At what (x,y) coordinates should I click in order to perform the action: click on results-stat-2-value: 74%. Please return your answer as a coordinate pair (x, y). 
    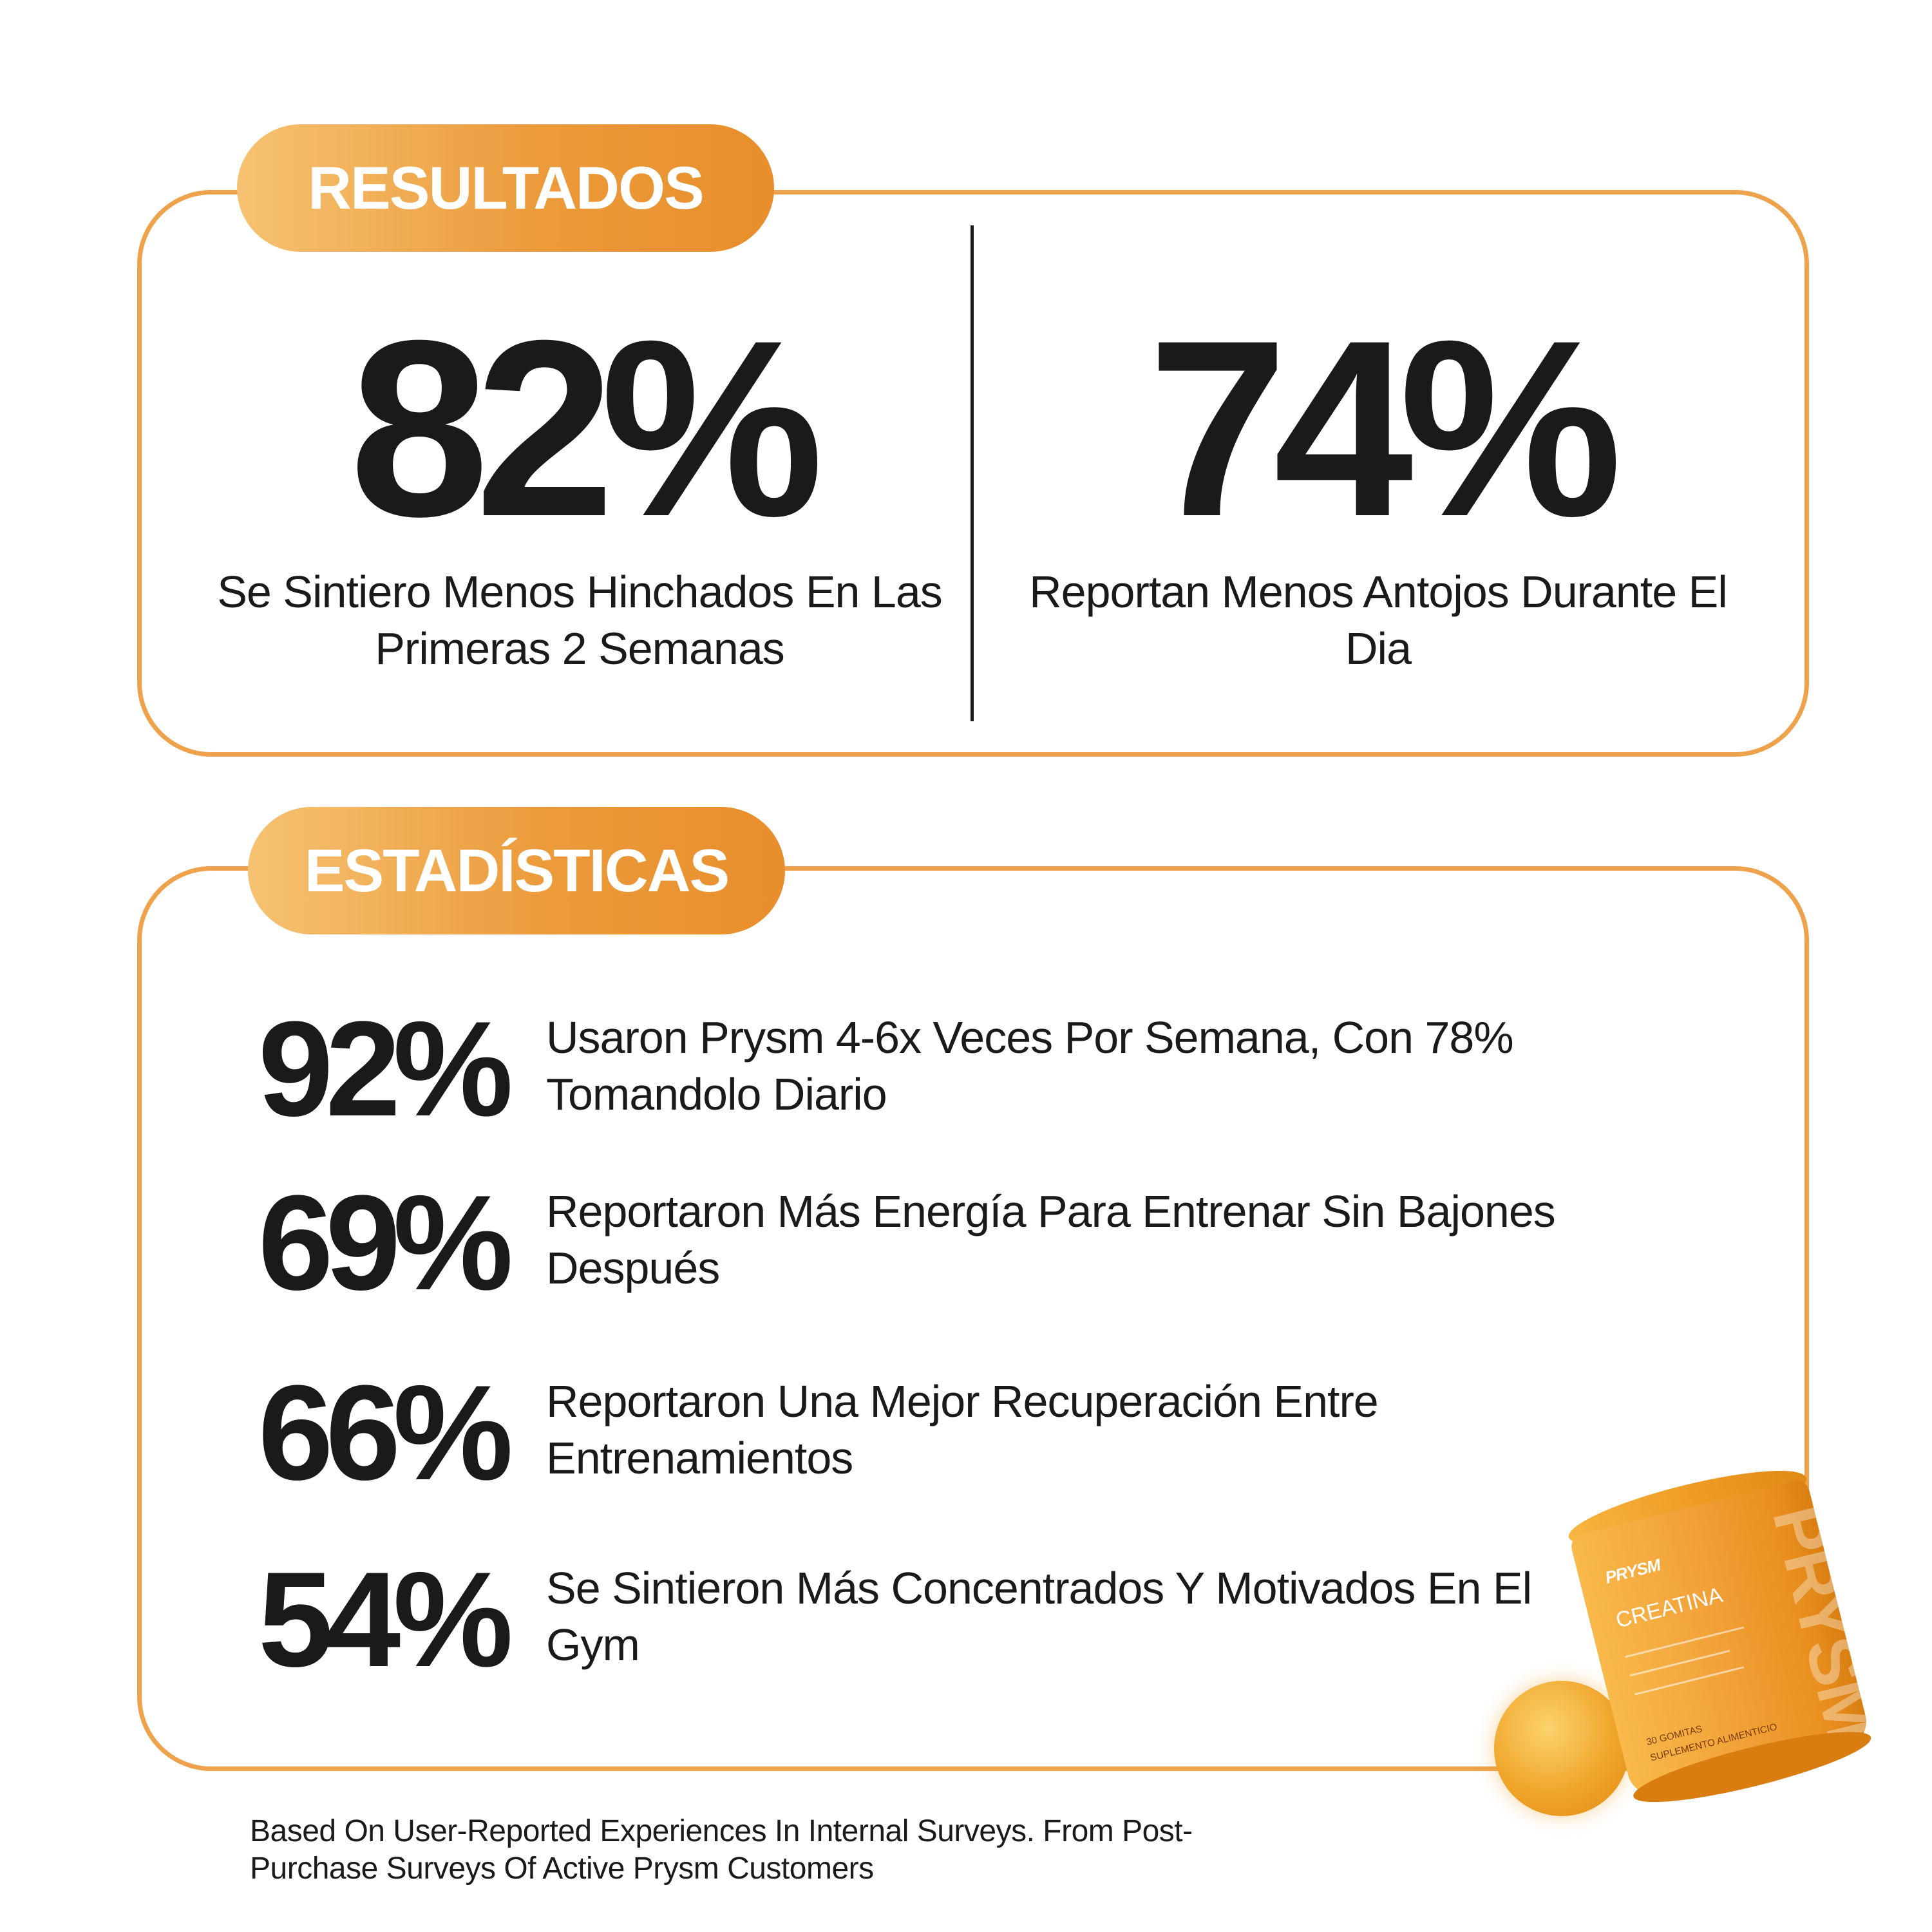
    Looking at the image, I should click on (1385, 429).